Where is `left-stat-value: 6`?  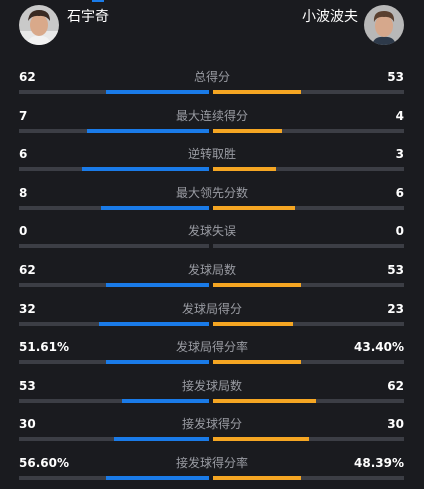
left-stat-value: 6 is located at coordinates (23, 154).